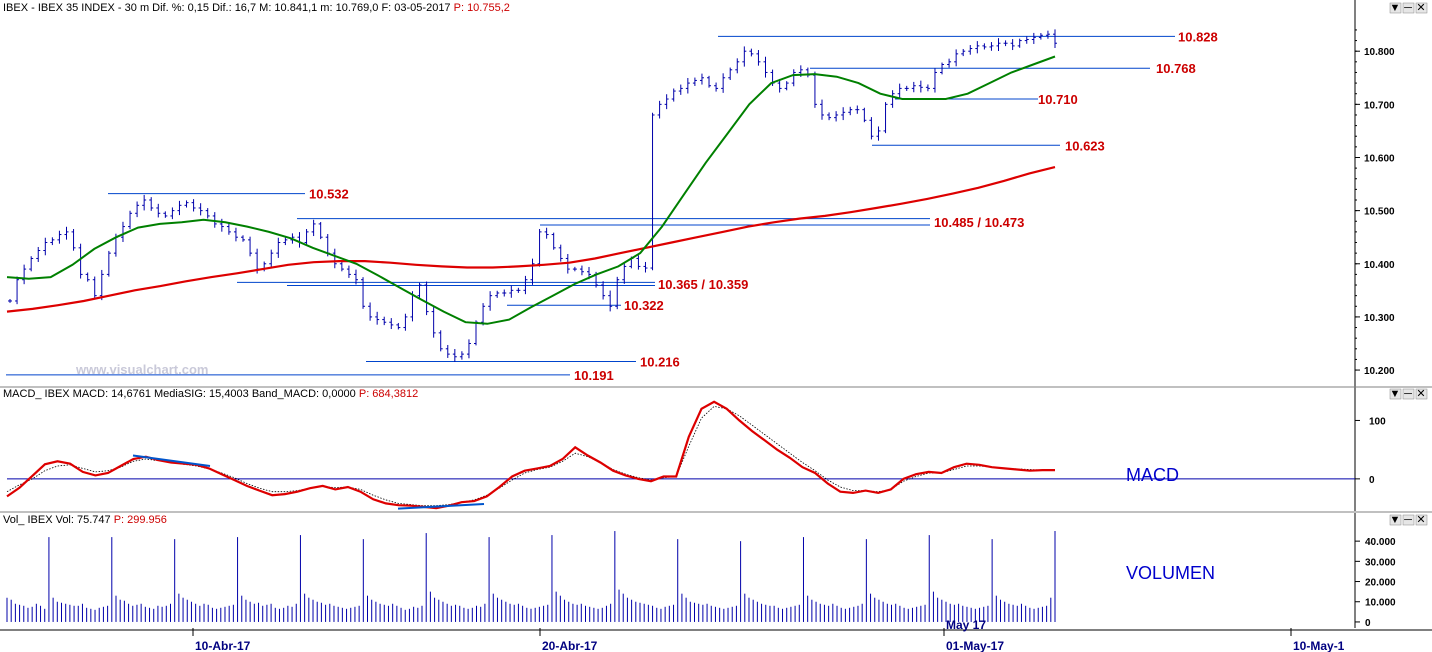 Image resolution: width=1432 pixels, height=652 pixels. I want to click on volume-bars, so click(531, 576).